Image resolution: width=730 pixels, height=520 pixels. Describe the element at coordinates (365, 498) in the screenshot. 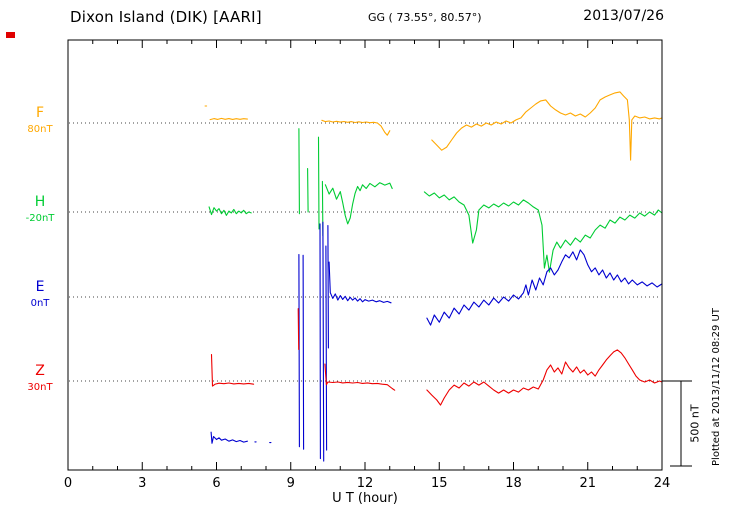

I see `x-axis-label: U T (hour)` at that location.